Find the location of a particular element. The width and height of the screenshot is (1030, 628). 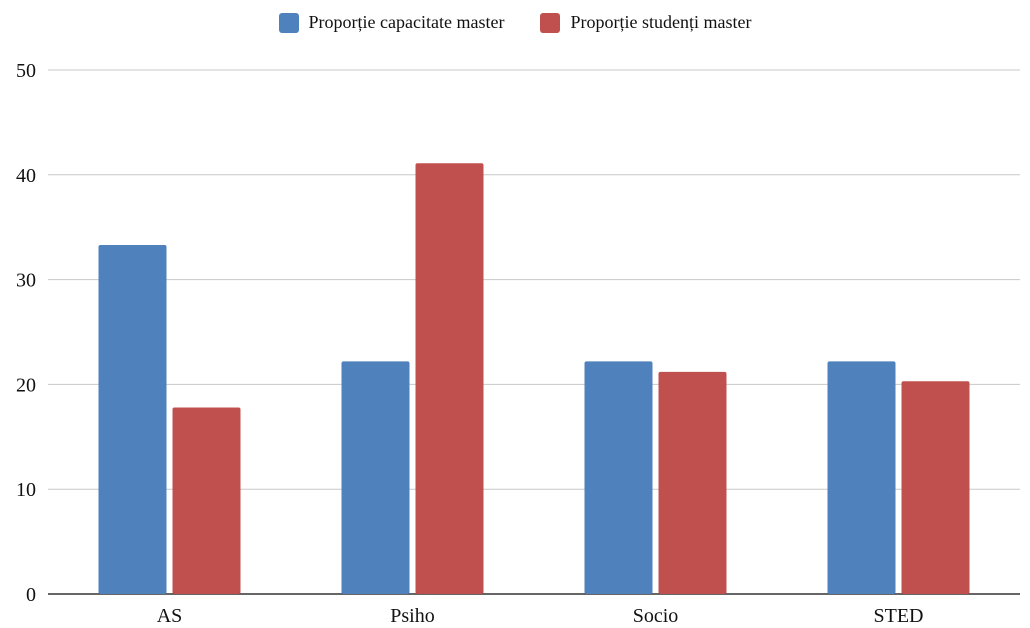

y-tick-label: 30 is located at coordinates (26, 281).